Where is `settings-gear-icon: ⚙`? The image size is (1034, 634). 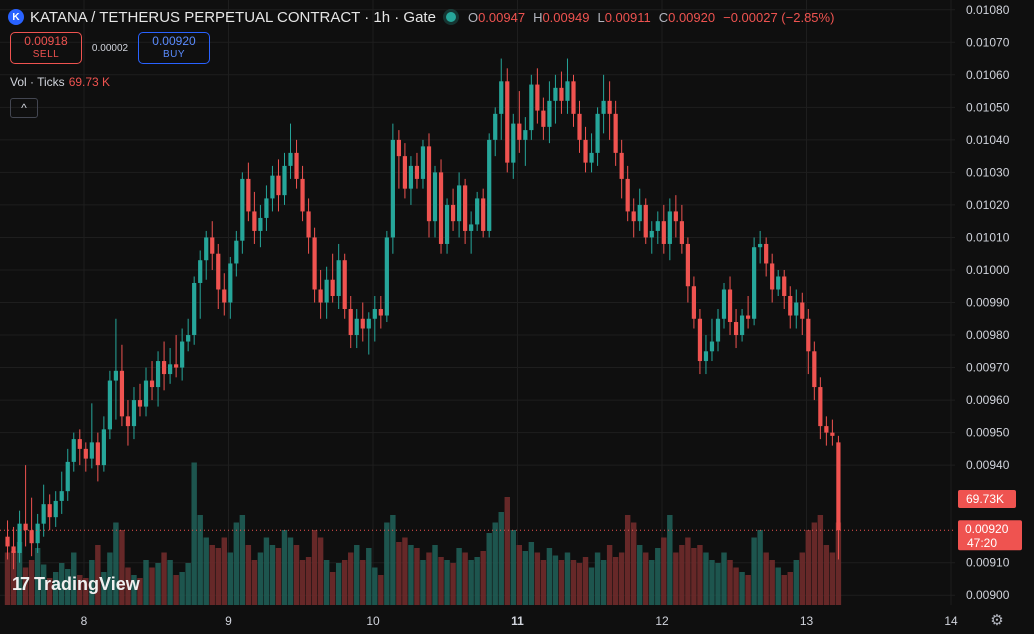 settings-gear-icon: ⚙ is located at coordinates (997, 620).